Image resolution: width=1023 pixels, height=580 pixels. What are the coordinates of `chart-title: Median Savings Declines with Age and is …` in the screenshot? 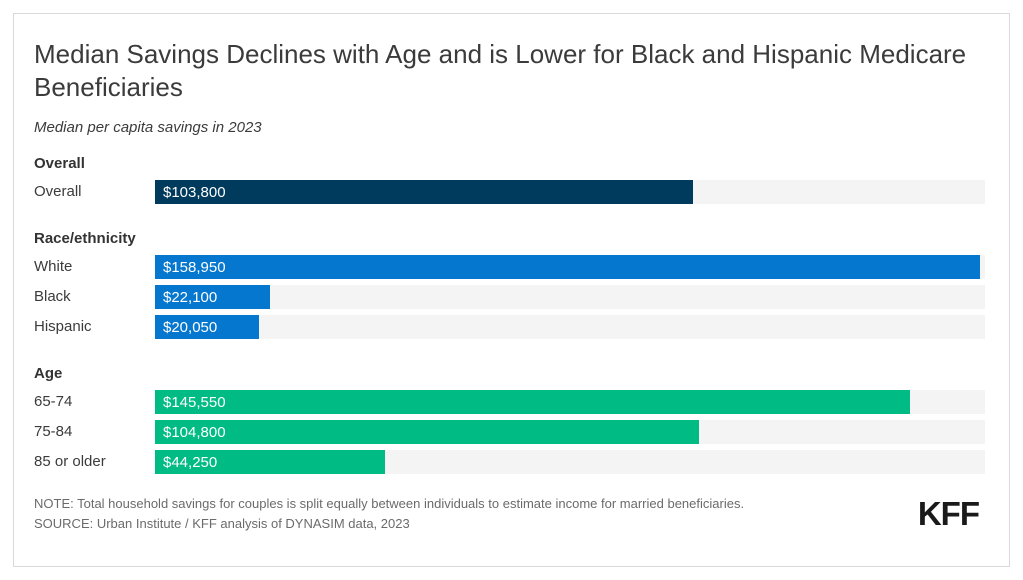 It's located at (500, 70).